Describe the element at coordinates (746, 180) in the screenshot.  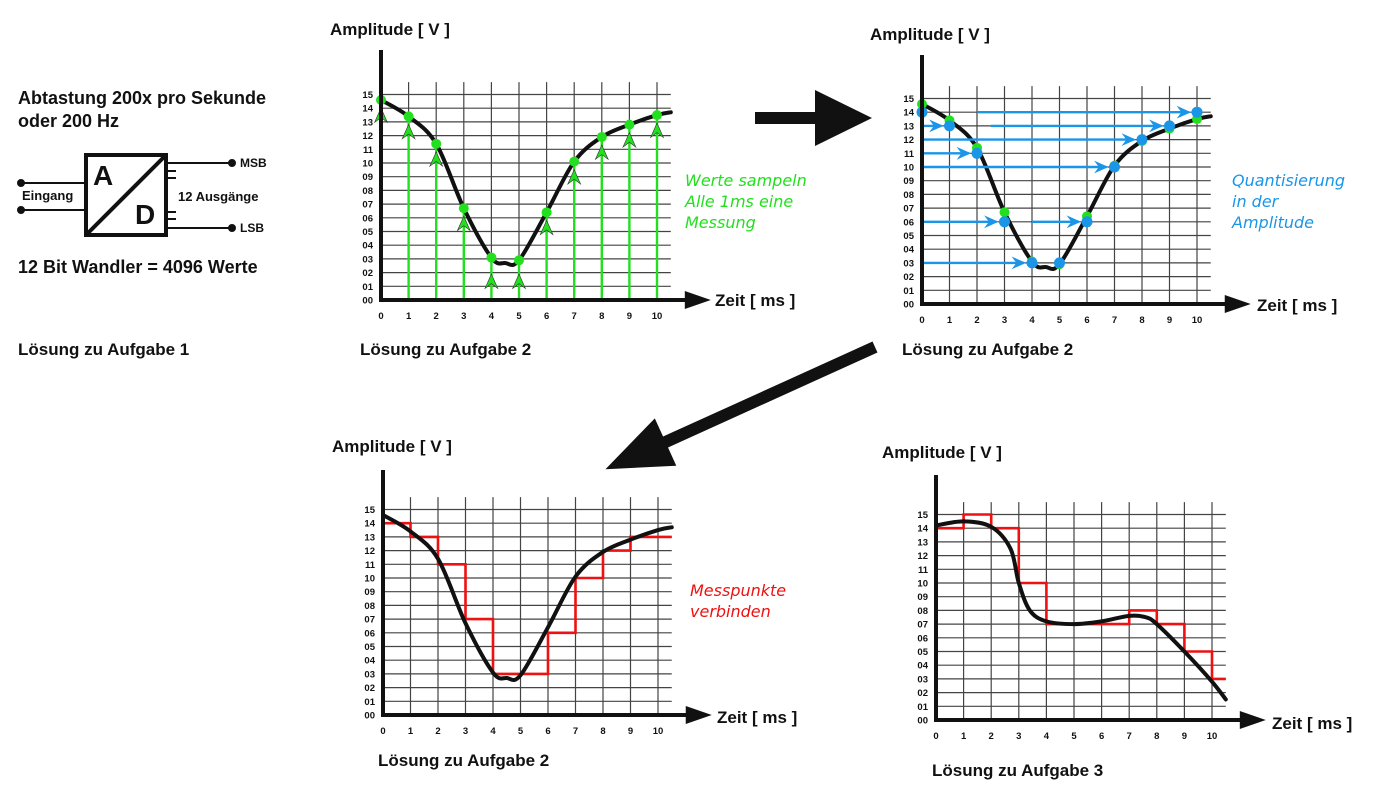
I see `note-sample-line1: Werte sampeln` at that location.